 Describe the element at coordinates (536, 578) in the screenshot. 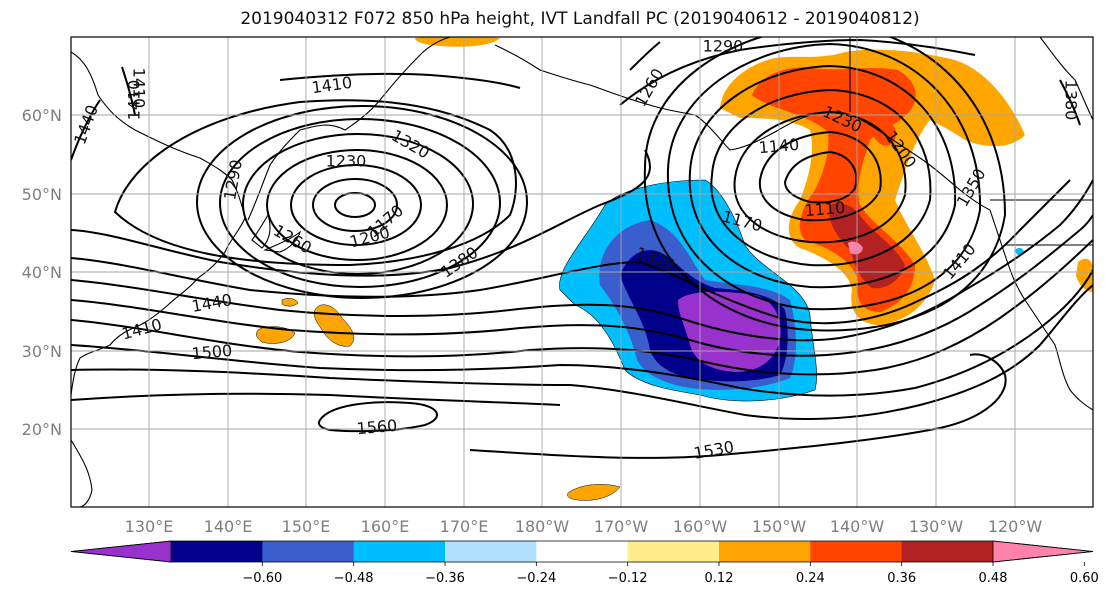

I see `colorbar-tick-label: −0.24` at that location.